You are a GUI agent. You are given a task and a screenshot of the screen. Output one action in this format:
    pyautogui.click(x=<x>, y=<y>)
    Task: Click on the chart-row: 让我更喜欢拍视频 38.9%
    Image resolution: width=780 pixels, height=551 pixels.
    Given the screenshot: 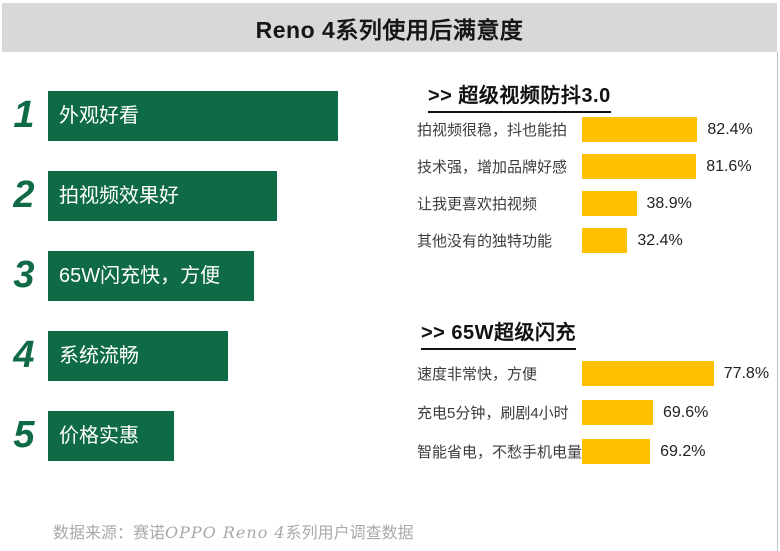 What is the action you would take?
    pyautogui.click(x=585, y=203)
    